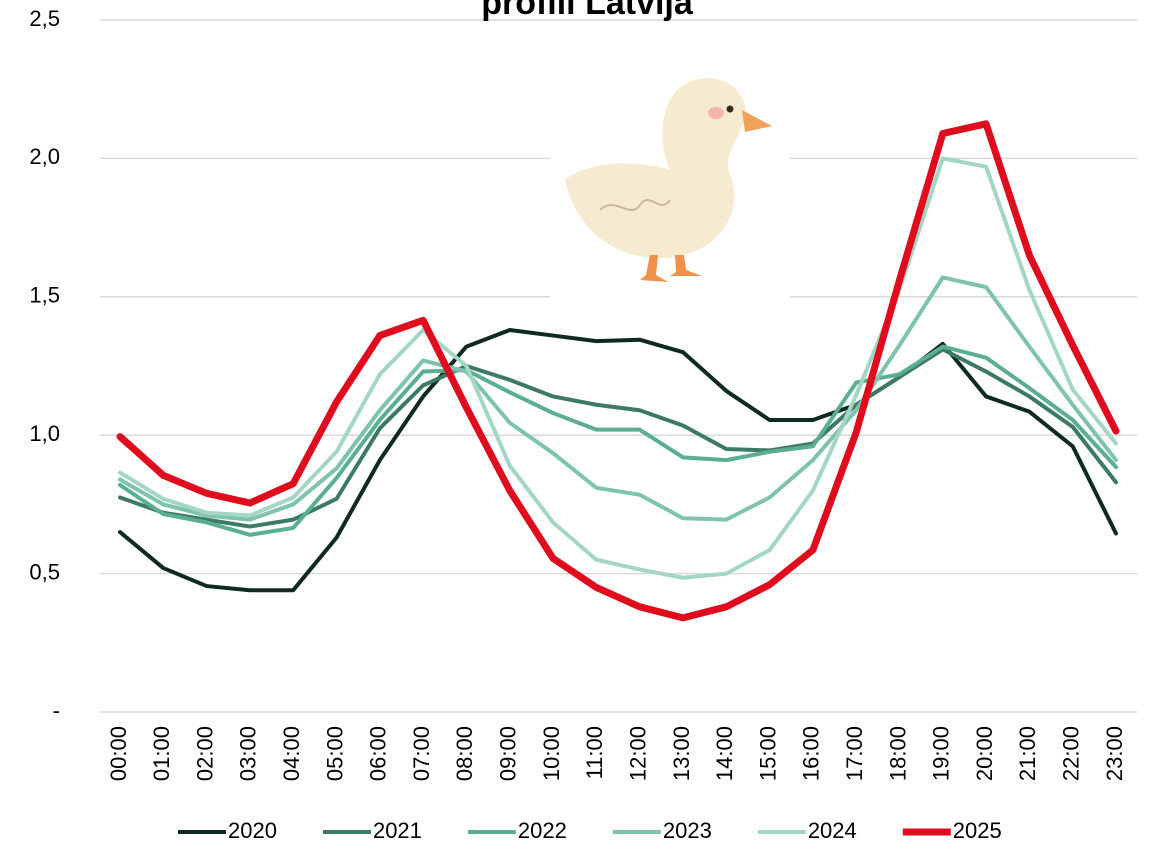 The image size is (1149, 846). Describe the element at coordinates (291, 753) in the screenshot. I see `x-tick-label: 04:00` at that location.